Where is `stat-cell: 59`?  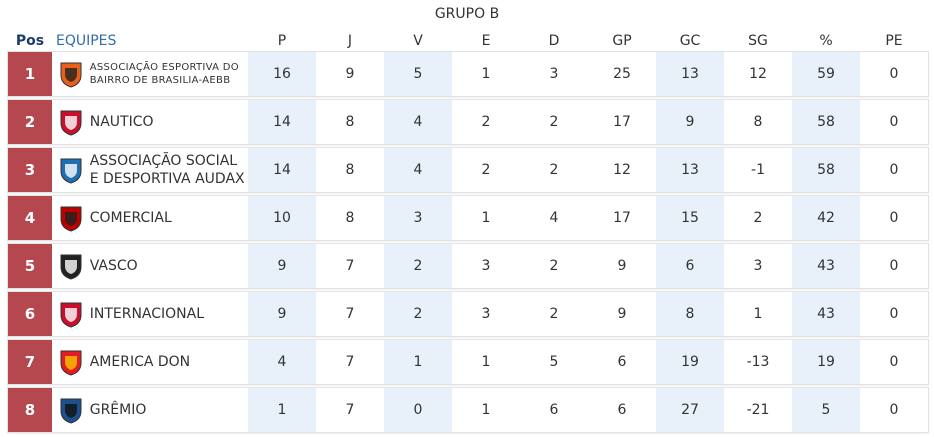
stat-cell: 59 is located at coordinates (826, 74).